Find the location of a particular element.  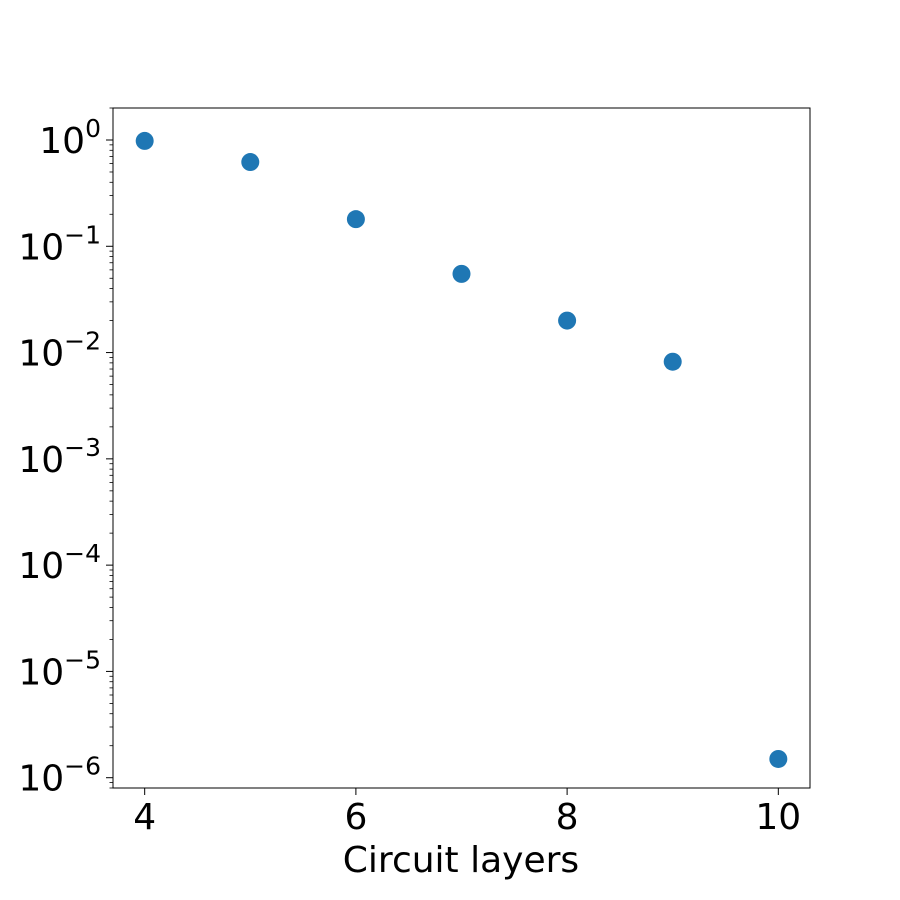

x-tick-label: 8 is located at coordinates (567, 817).